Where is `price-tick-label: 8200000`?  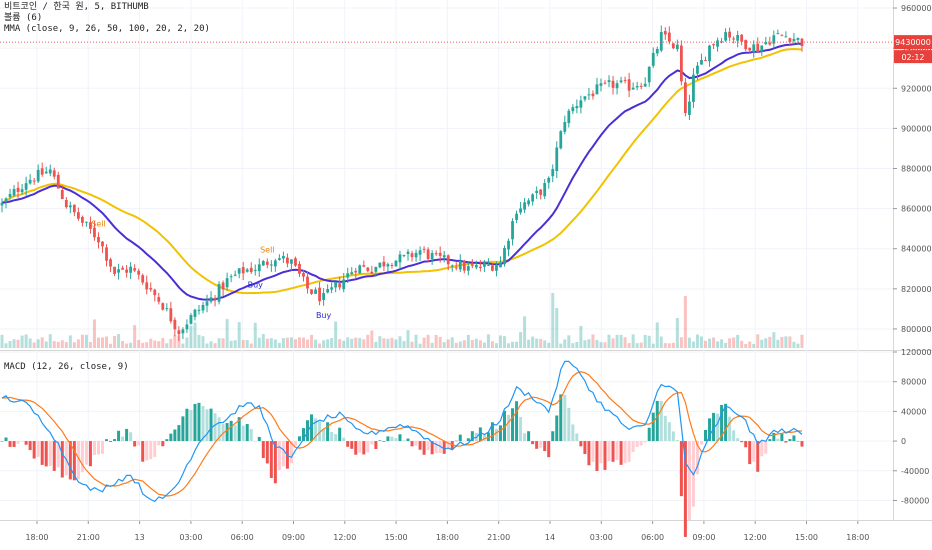
price-tick-label: 8200000 is located at coordinates (916, 289).